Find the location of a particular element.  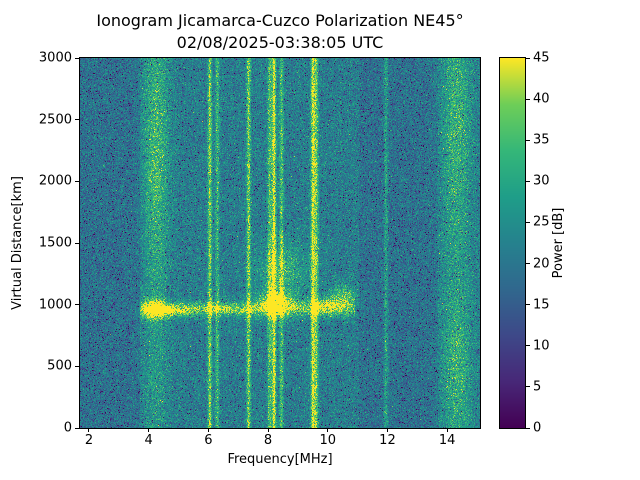

colorbar-tick-label: 40 is located at coordinates (541, 99).